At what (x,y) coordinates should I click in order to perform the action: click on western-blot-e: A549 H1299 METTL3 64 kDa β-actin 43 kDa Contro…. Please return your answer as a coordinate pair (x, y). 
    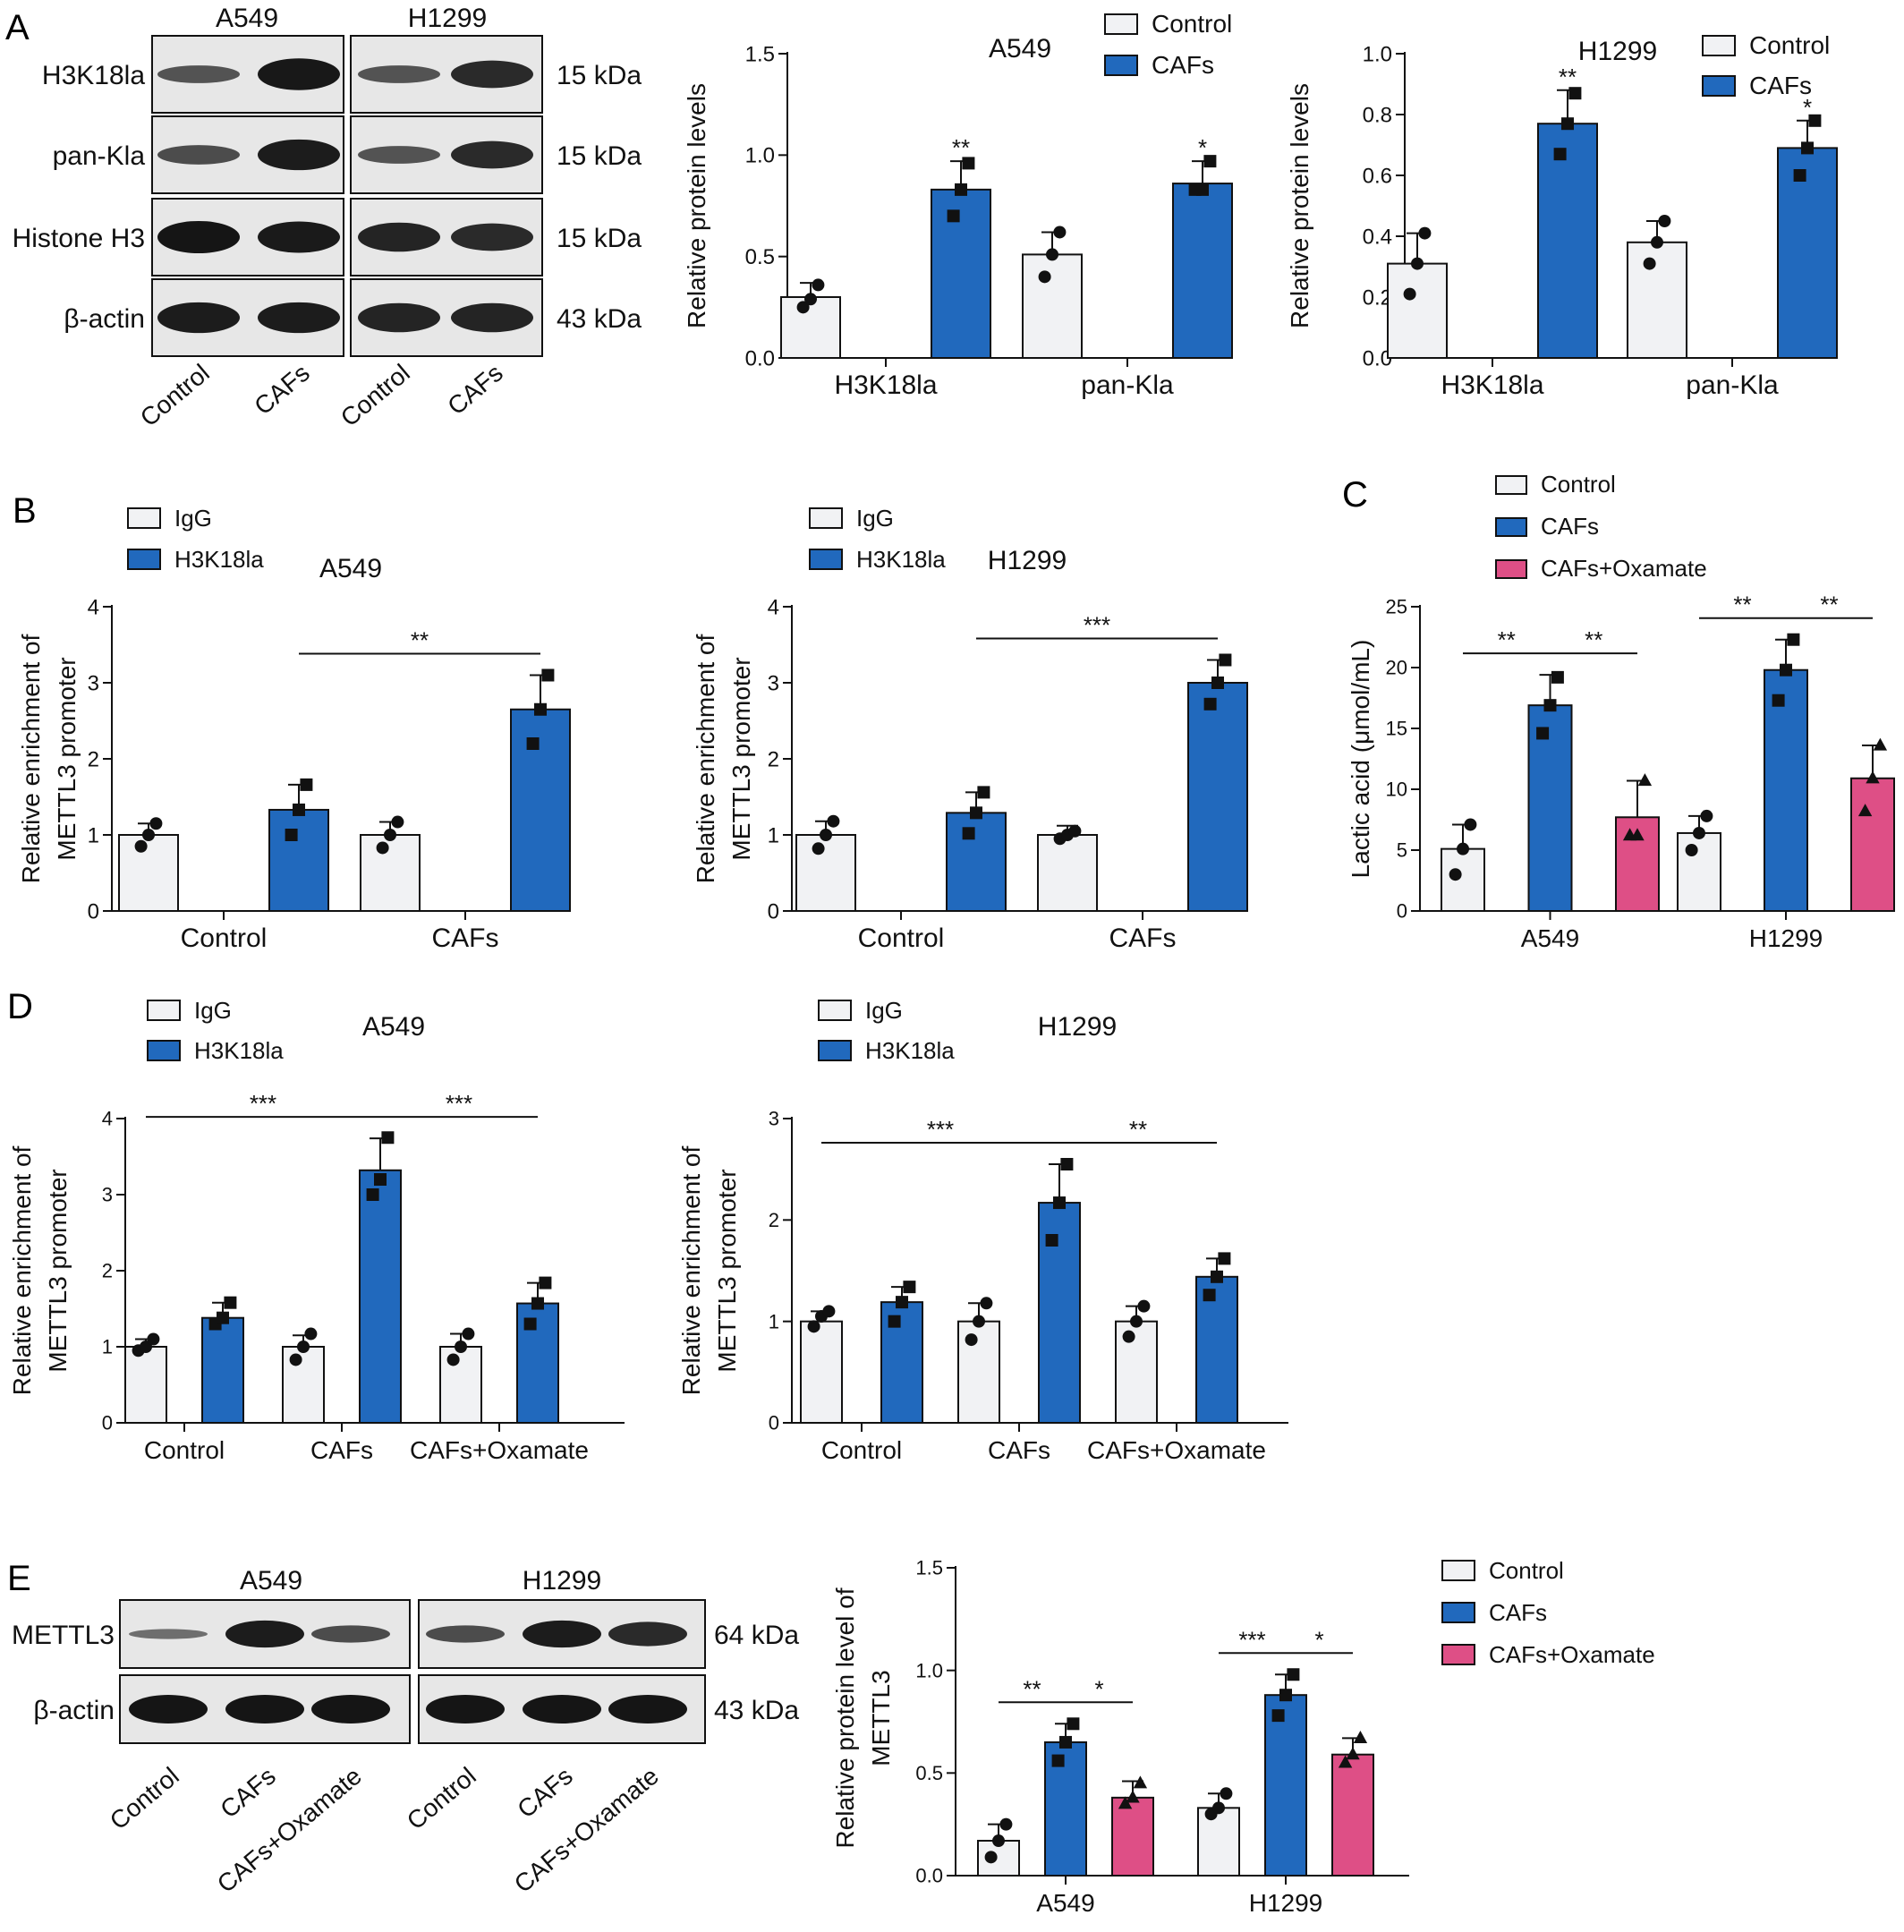
    Looking at the image, I should click on (405, 1732).